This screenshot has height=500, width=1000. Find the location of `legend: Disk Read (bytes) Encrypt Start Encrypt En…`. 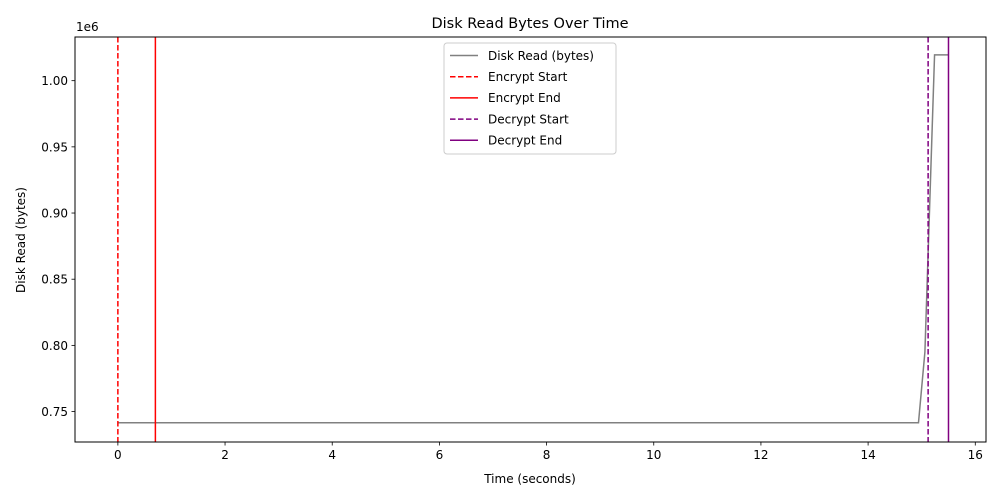

legend: Disk Read (bytes) Encrypt Start Encrypt En… is located at coordinates (530, 98).